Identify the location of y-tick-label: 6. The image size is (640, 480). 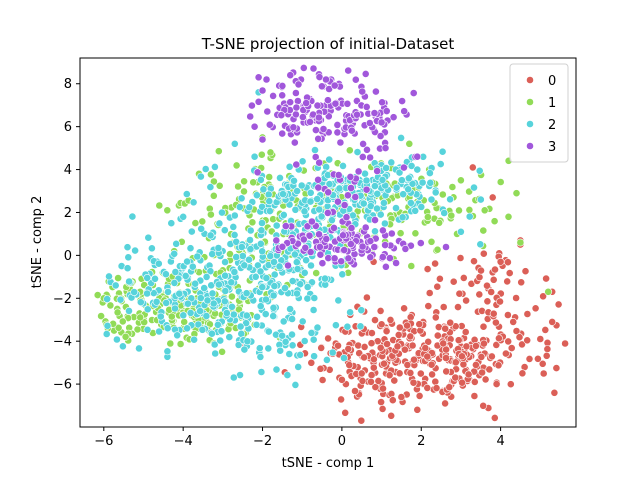
(68, 127).